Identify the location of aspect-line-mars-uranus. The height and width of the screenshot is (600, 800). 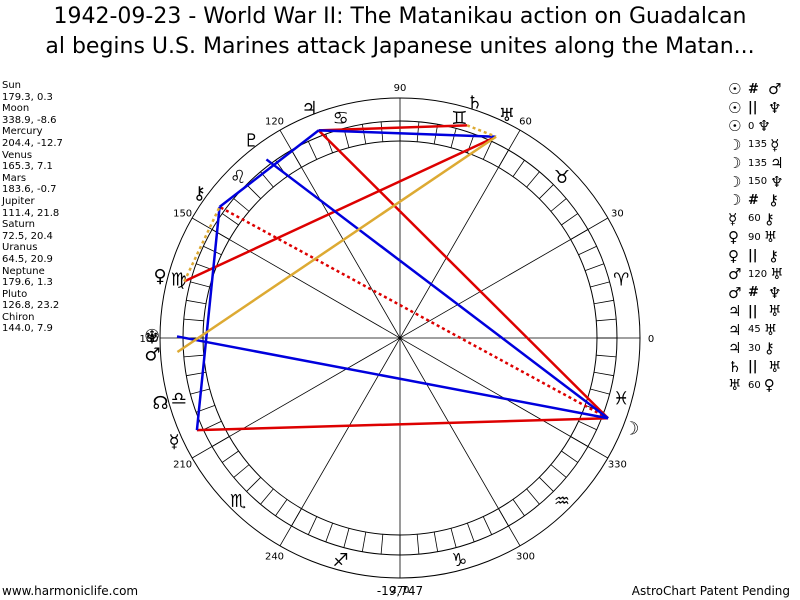
(336, 244).